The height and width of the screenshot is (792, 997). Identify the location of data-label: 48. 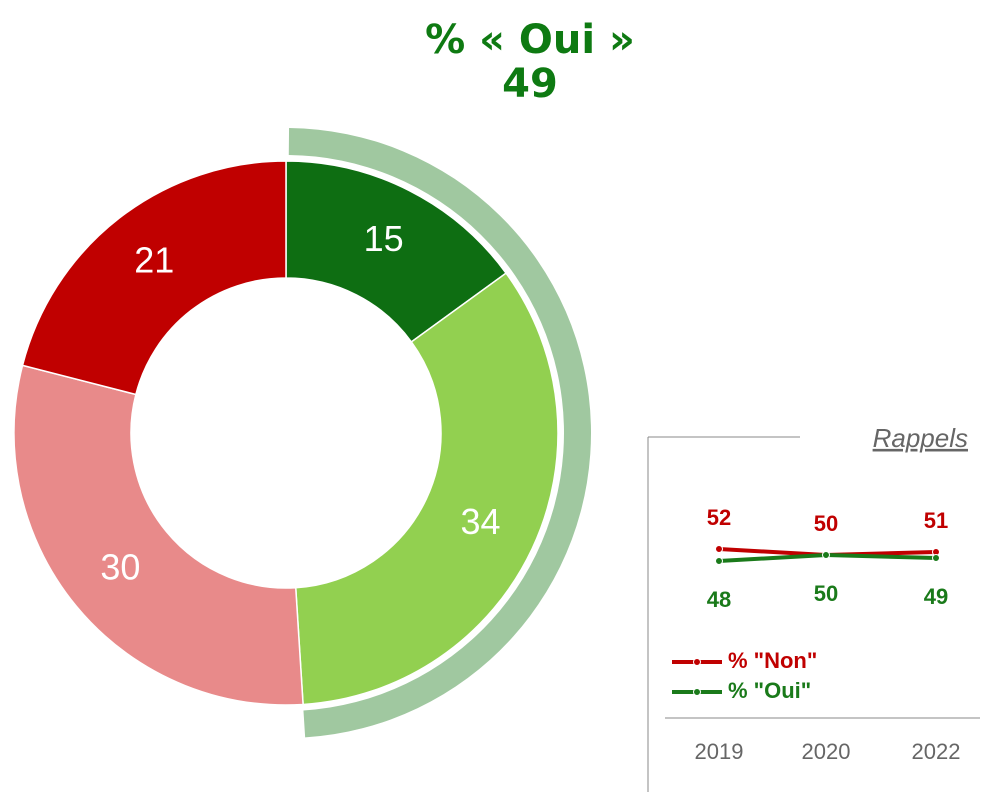
(719, 599).